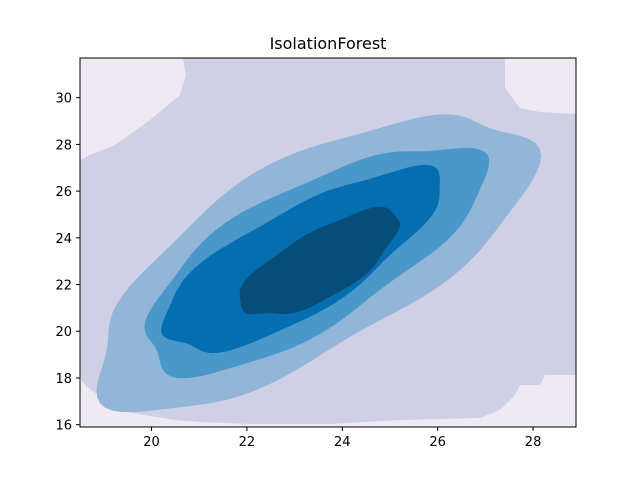  Describe the element at coordinates (247, 442) in the screenshot. I see `x-tick-label: 22` at that location.